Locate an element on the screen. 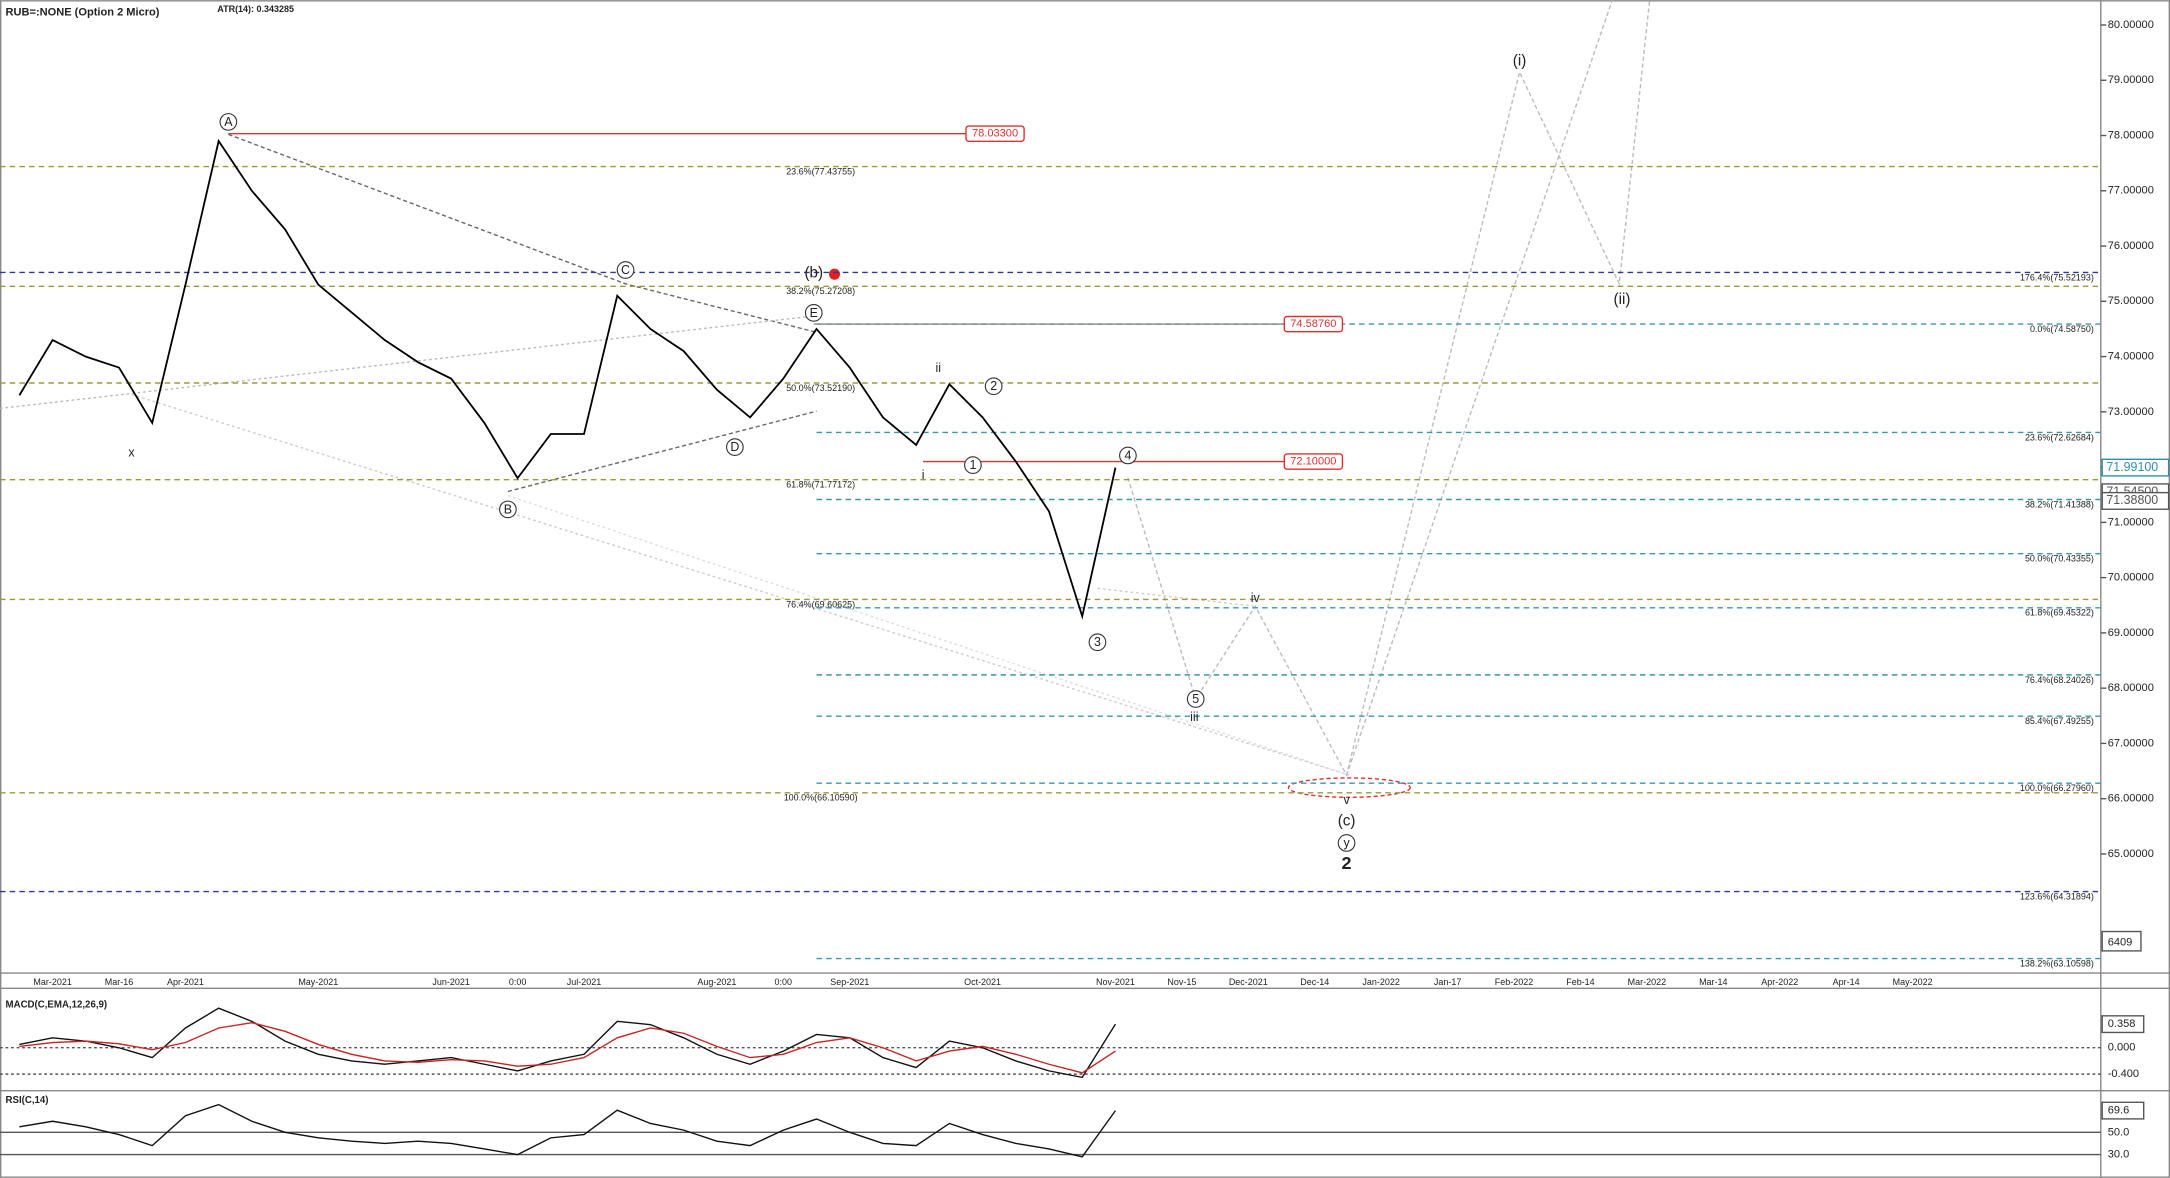  price-label: 71.99100 is located at coordinates (2132, 467).